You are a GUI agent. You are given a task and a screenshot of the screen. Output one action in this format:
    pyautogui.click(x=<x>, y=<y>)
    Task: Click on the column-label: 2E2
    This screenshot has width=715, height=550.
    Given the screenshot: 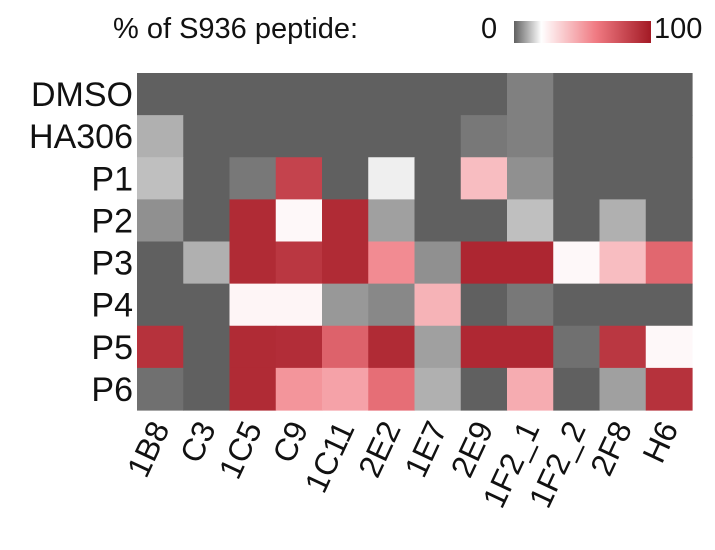 What is the action you would take?
    pyautogui.click(x=379, y=449)
    